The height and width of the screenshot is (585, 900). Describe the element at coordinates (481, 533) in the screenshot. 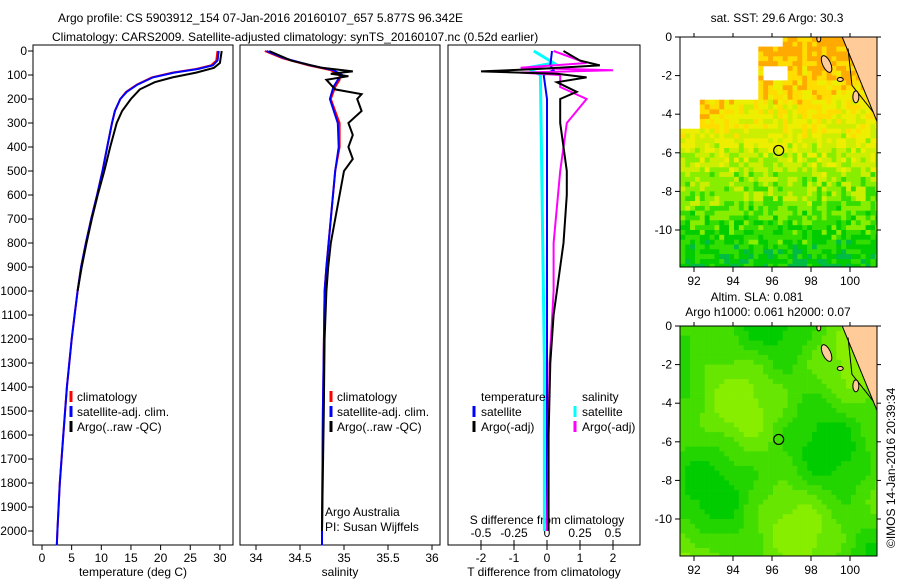

I see `top-x-tick-label: -0.5` at that location.